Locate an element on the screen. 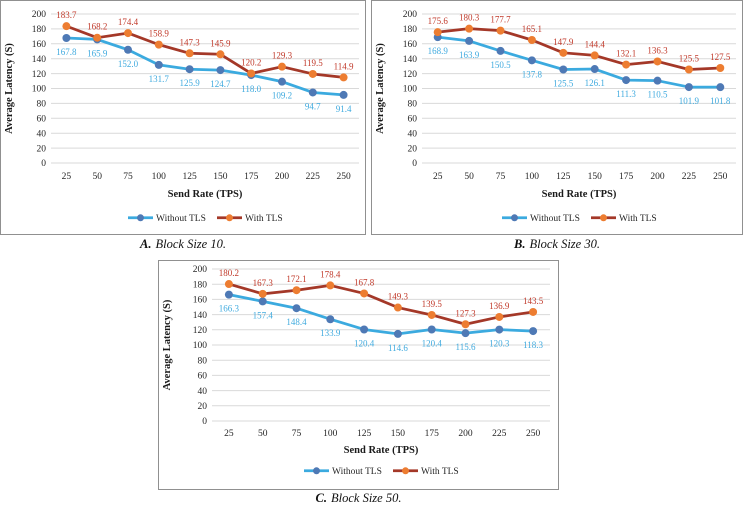 The image size is (743, 506). svg-text: 120.4 is located at coordinates (364, 343).